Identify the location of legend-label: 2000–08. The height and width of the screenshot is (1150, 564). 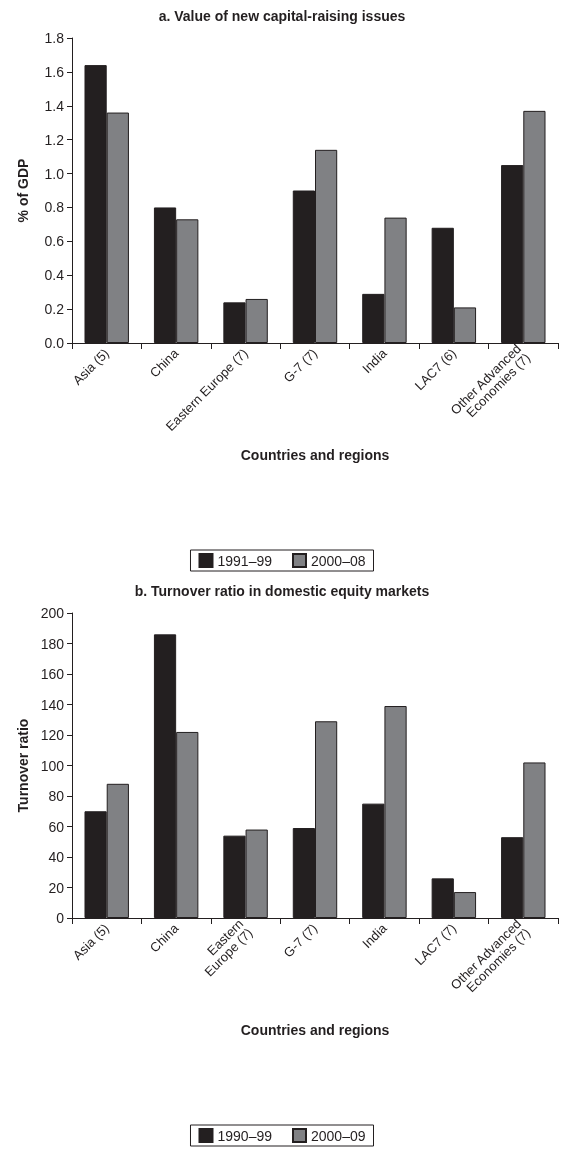
(338, 560).